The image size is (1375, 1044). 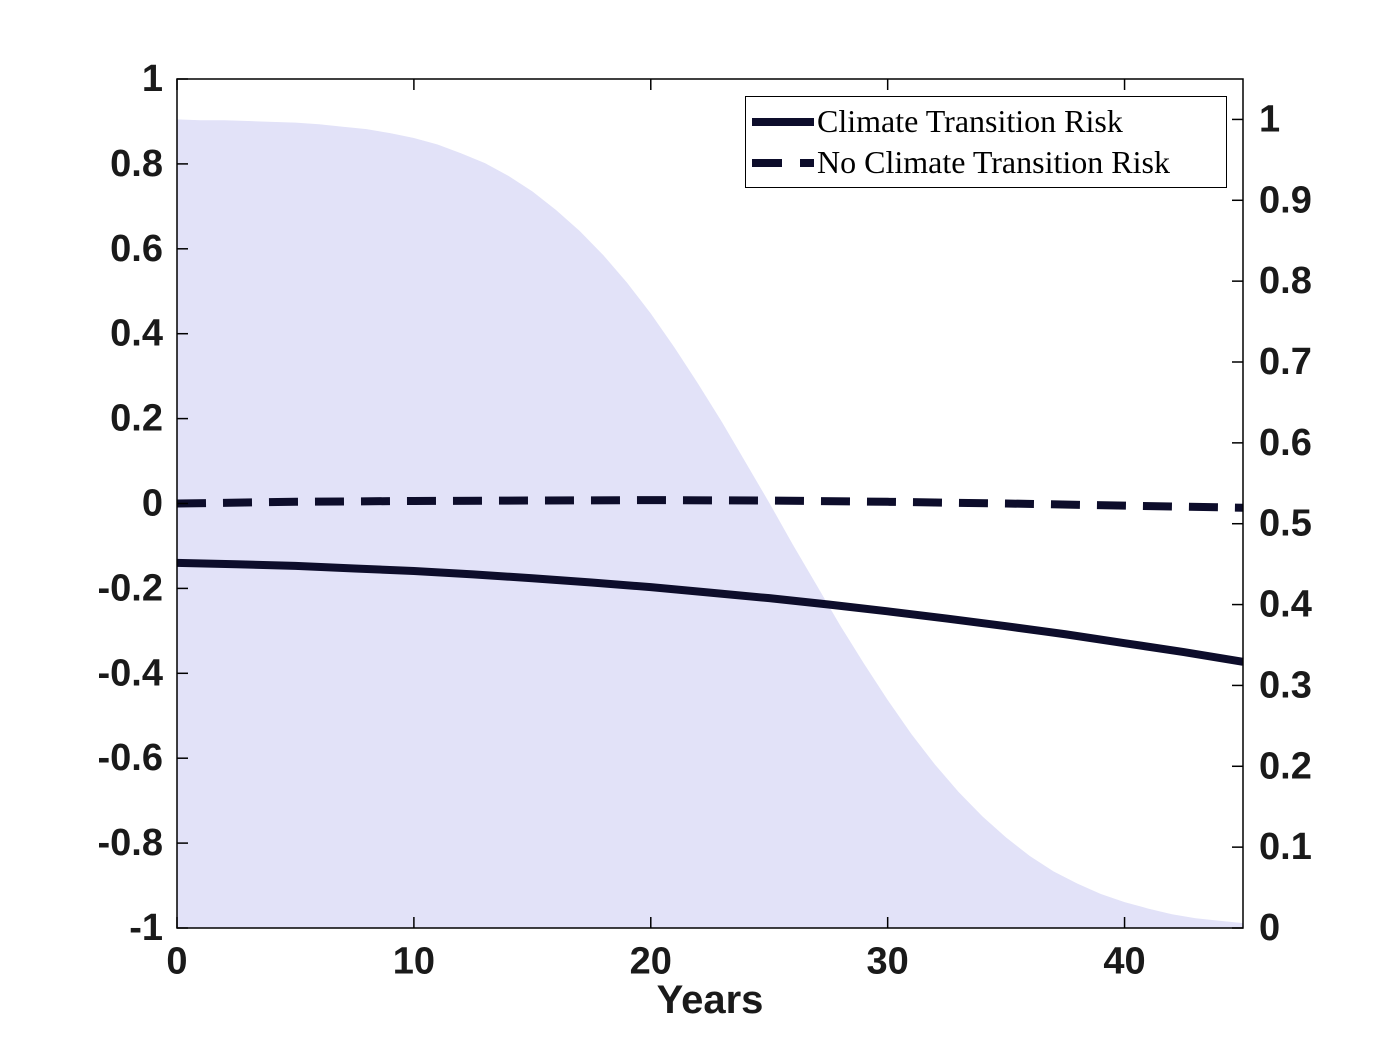 What do you see at coordinates (651, 961) in the screenshot?
I see `tick-label: 20` at bounding box center [651, 961].